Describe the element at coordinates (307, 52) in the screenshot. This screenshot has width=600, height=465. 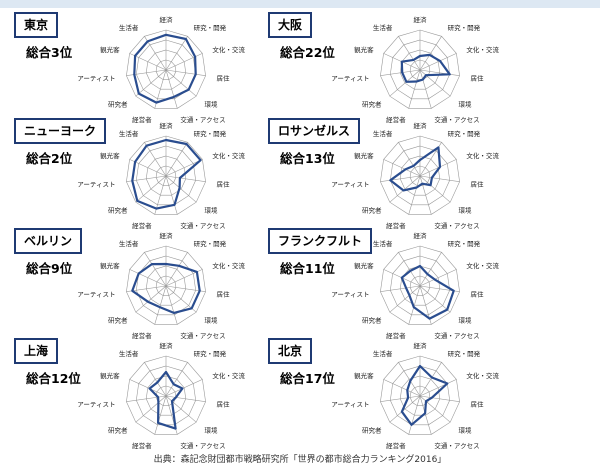
I see `overall-rank: 総合22位` at that location.